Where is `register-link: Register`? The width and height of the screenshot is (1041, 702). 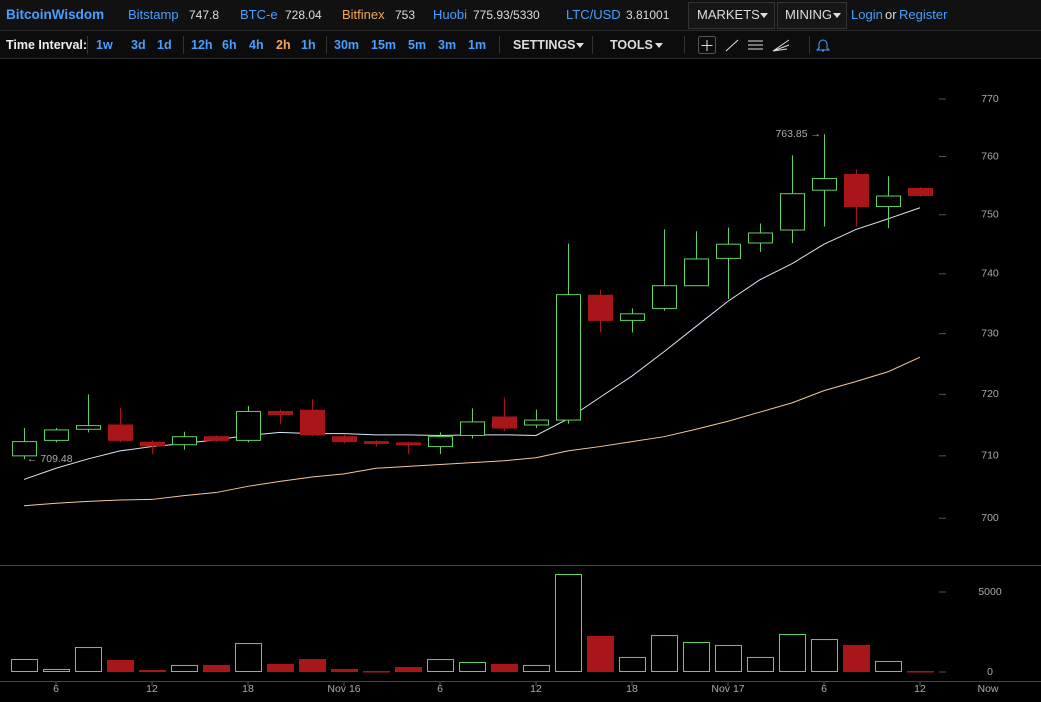 register-link: Register is located at coordinates (923, 14).